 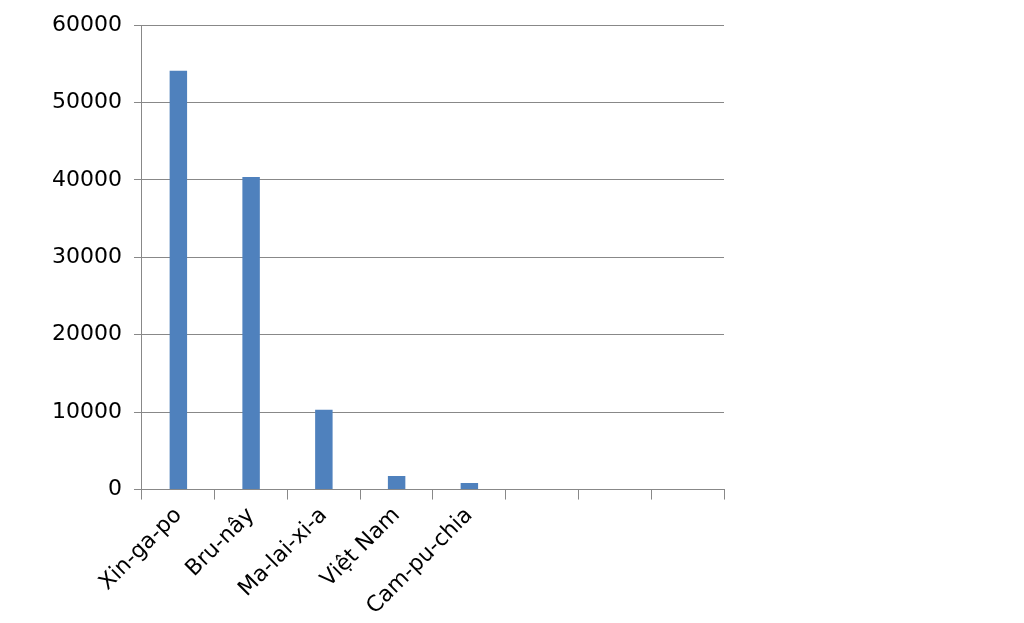 I want to click on y-tick-label: 0, so click(x=114, y=488).